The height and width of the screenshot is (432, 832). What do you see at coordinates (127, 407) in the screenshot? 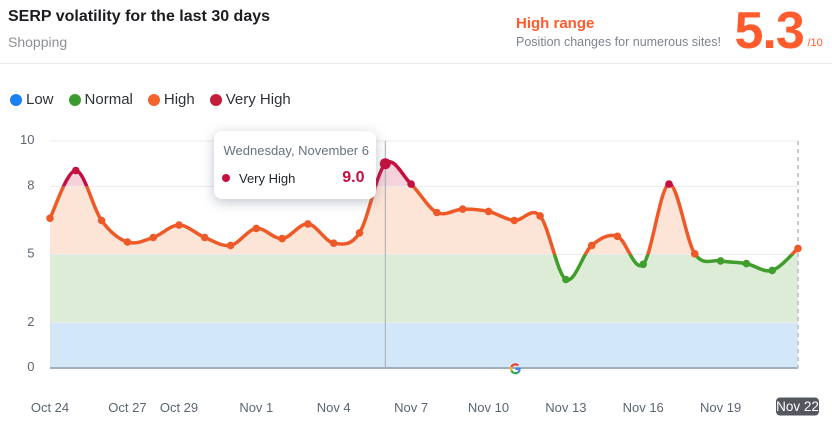
I see `svg-text: Oct 27` at bounding box center [127, 407].